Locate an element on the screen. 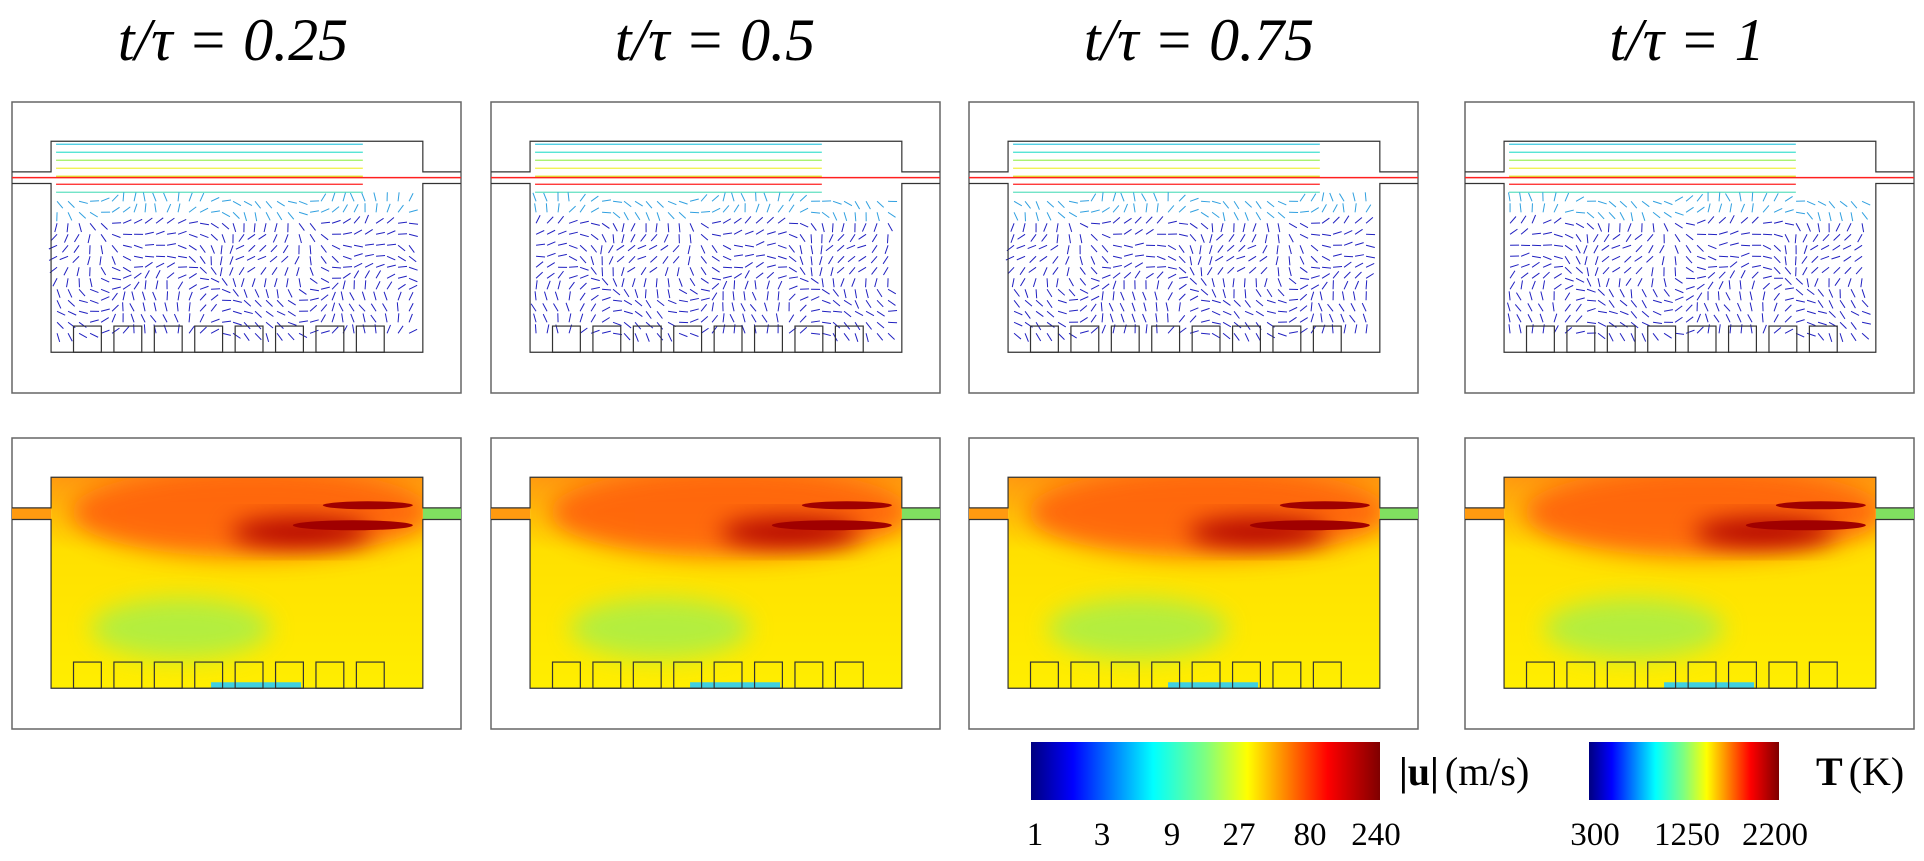 The width and height of the screenshot is (1924, 861). panel-frame is located at coordinates (715, 247).